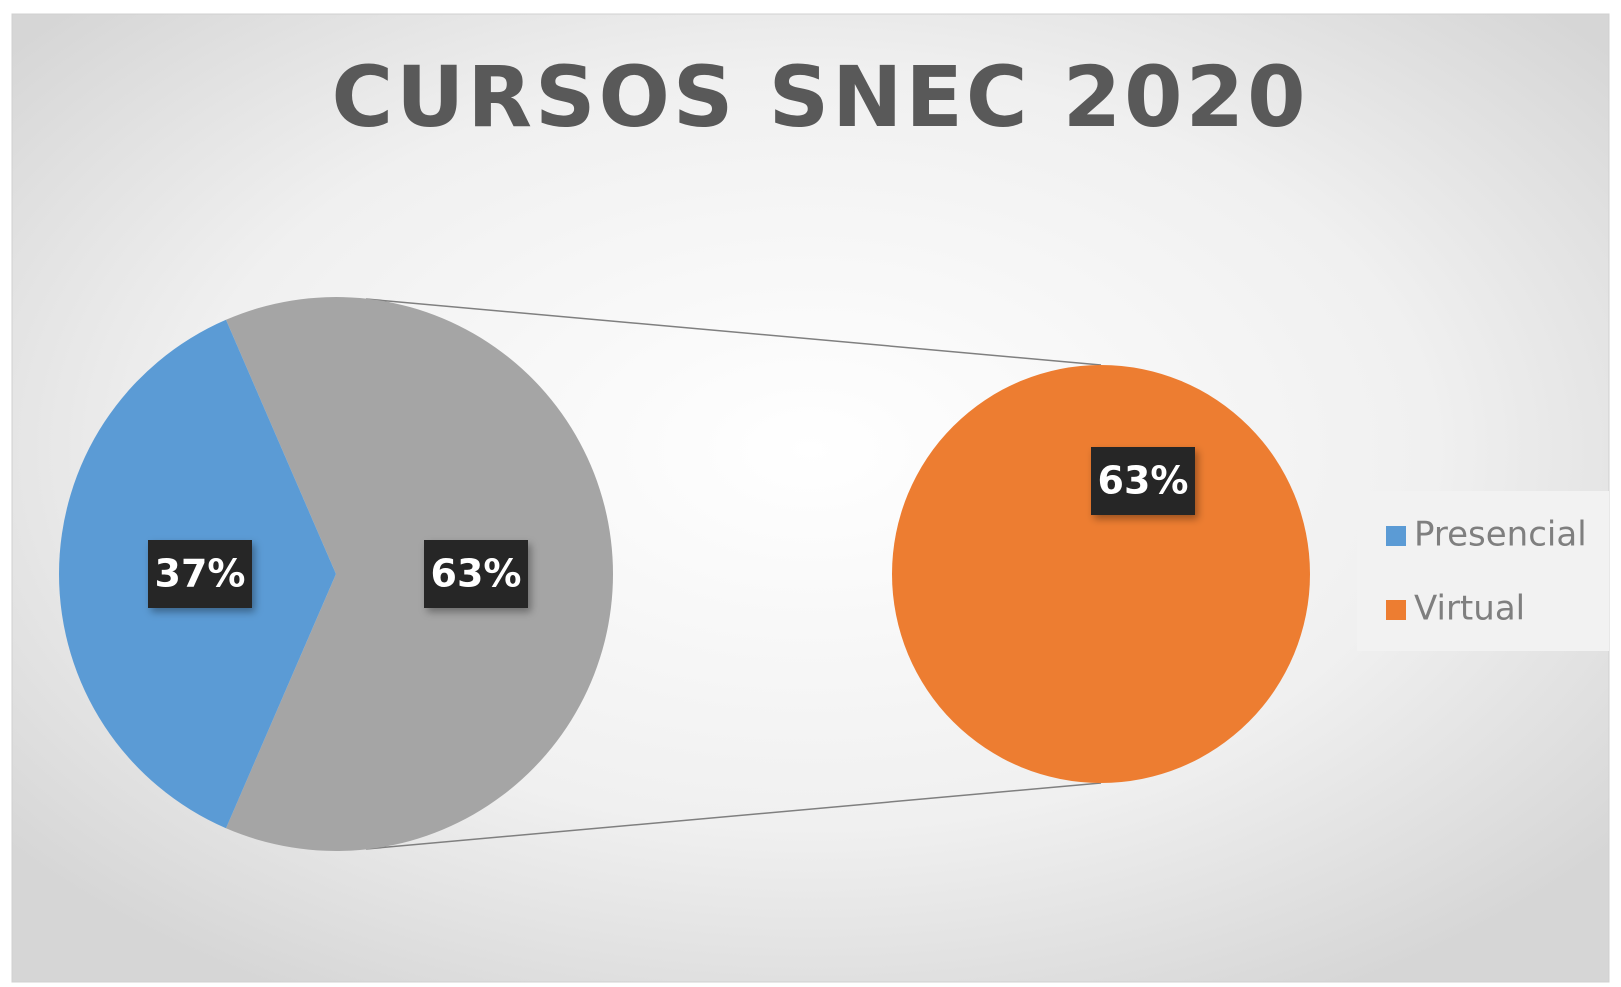  I want to click on pie-slice, so click(419, 574).